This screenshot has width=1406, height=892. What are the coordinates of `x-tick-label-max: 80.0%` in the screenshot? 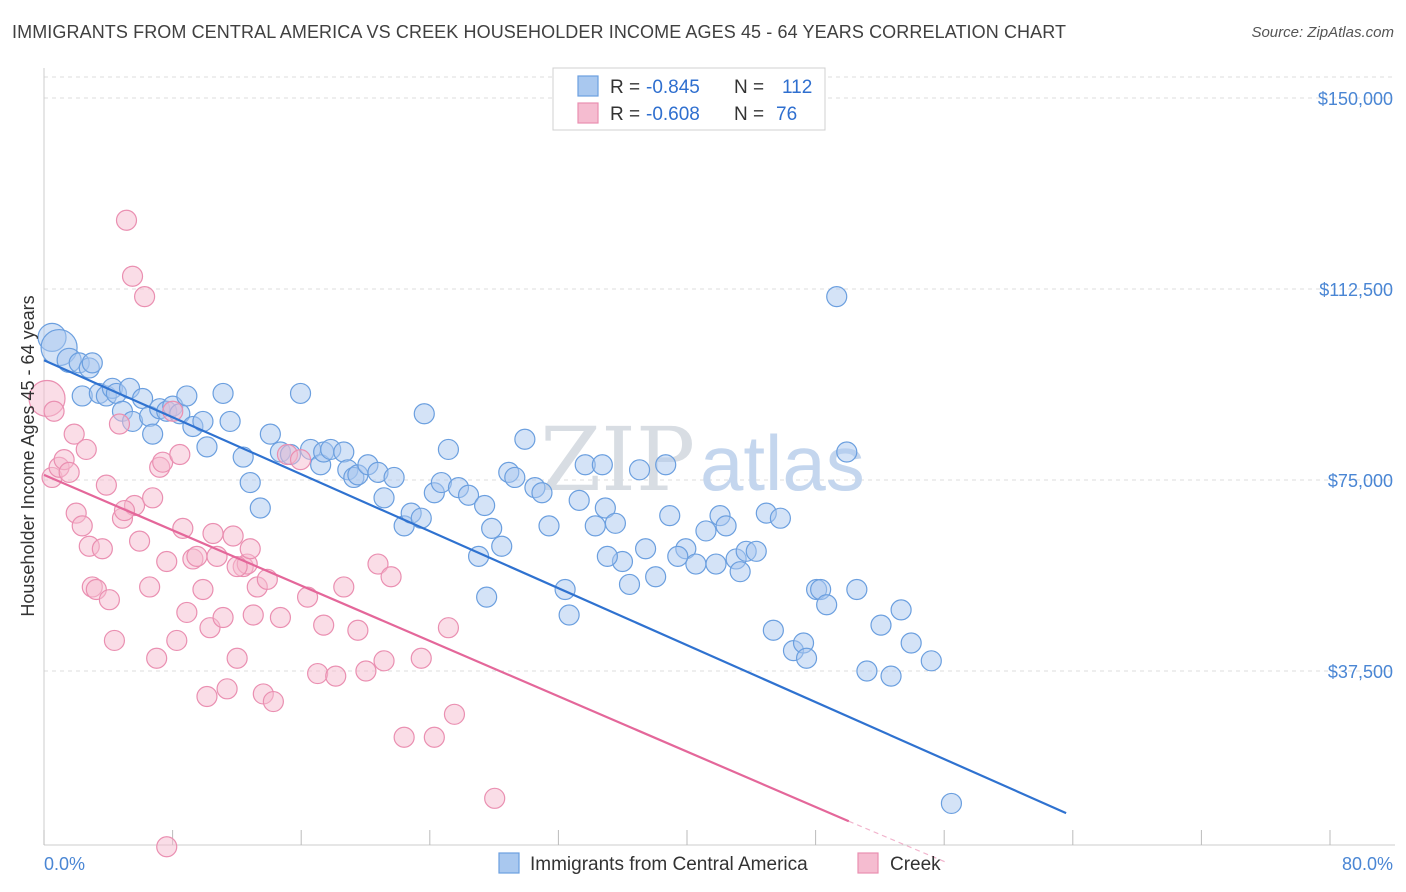 It's located at (1367, 864).